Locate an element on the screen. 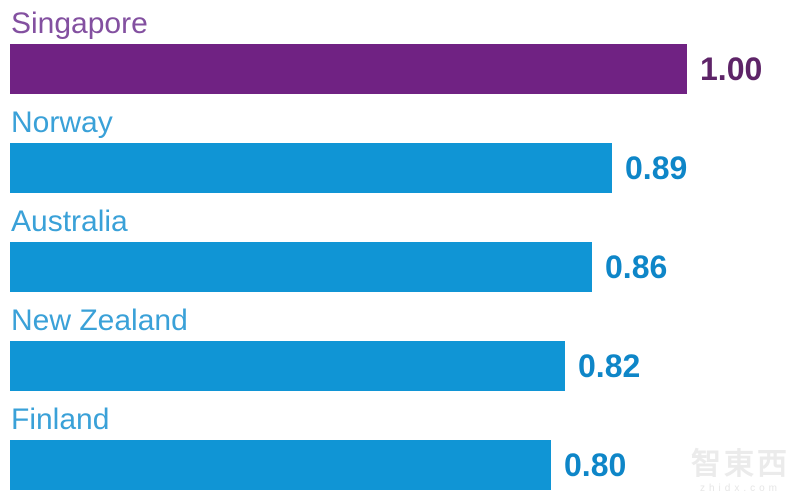 This screenshot has width=800, height=502. watermark-domain: zhidx.com is located at coordinates (740, 488).